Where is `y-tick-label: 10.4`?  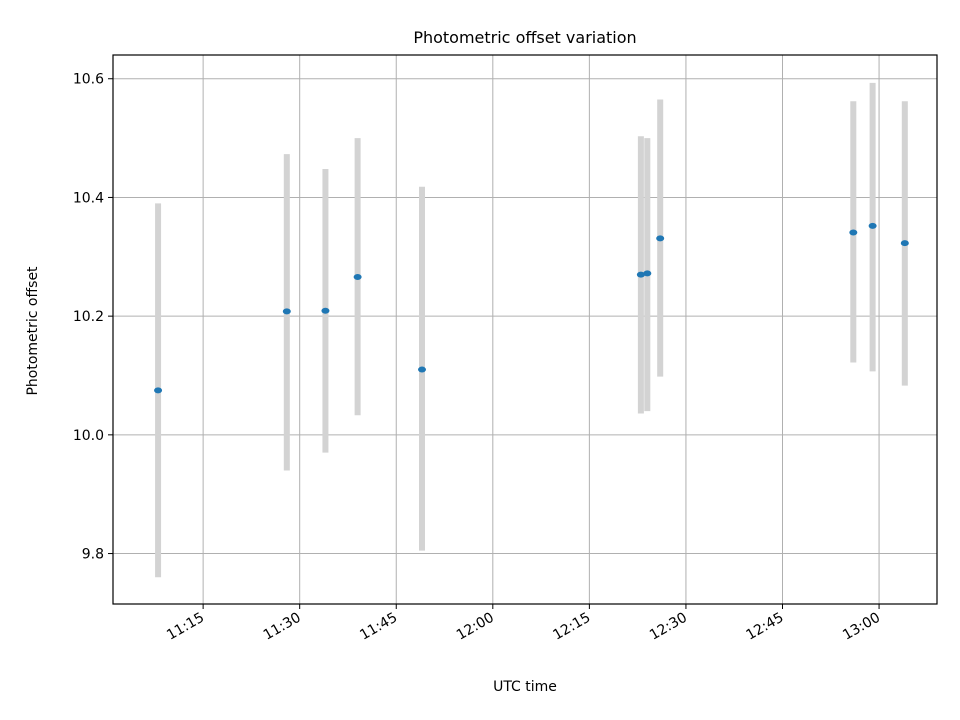
y-tick-label: 10.4 is located at coordinates (88, 198).